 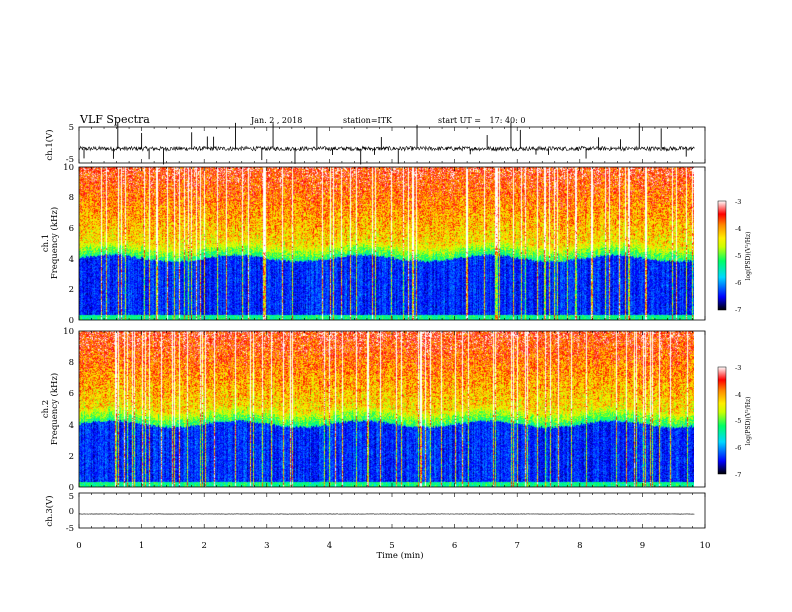 What do you see at coordinates (71, 457) in the screenshot?
I see `ch2-ytick-2: 2` at bounding box center [71, 457].